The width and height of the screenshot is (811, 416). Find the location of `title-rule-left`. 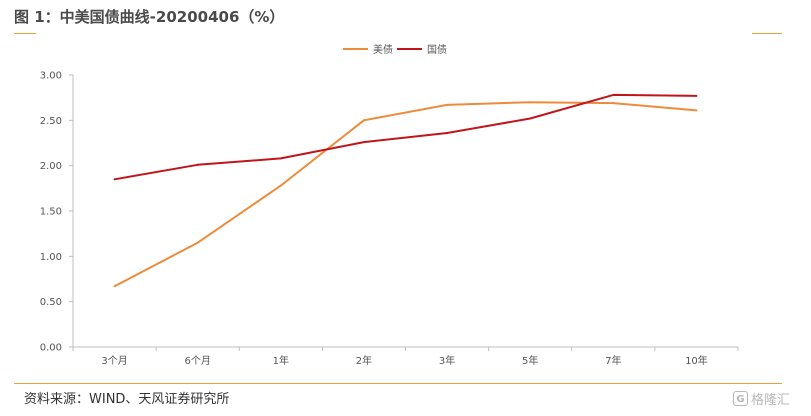

title-rule-left is located at coordinates (25, 33).